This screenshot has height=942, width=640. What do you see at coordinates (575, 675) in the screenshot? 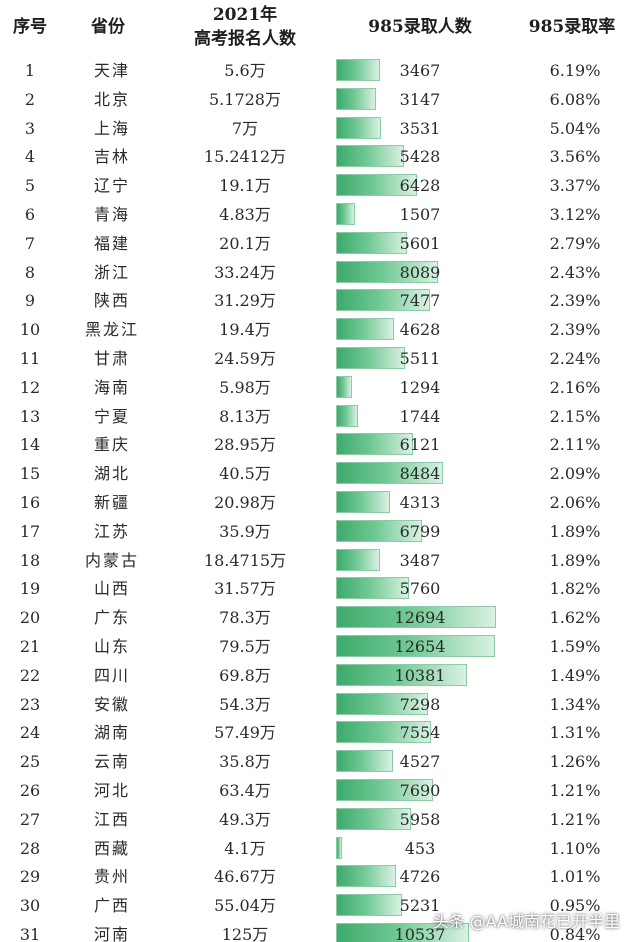
I see `row-985-rate: 1.49%` at bounding box center [575, 675].